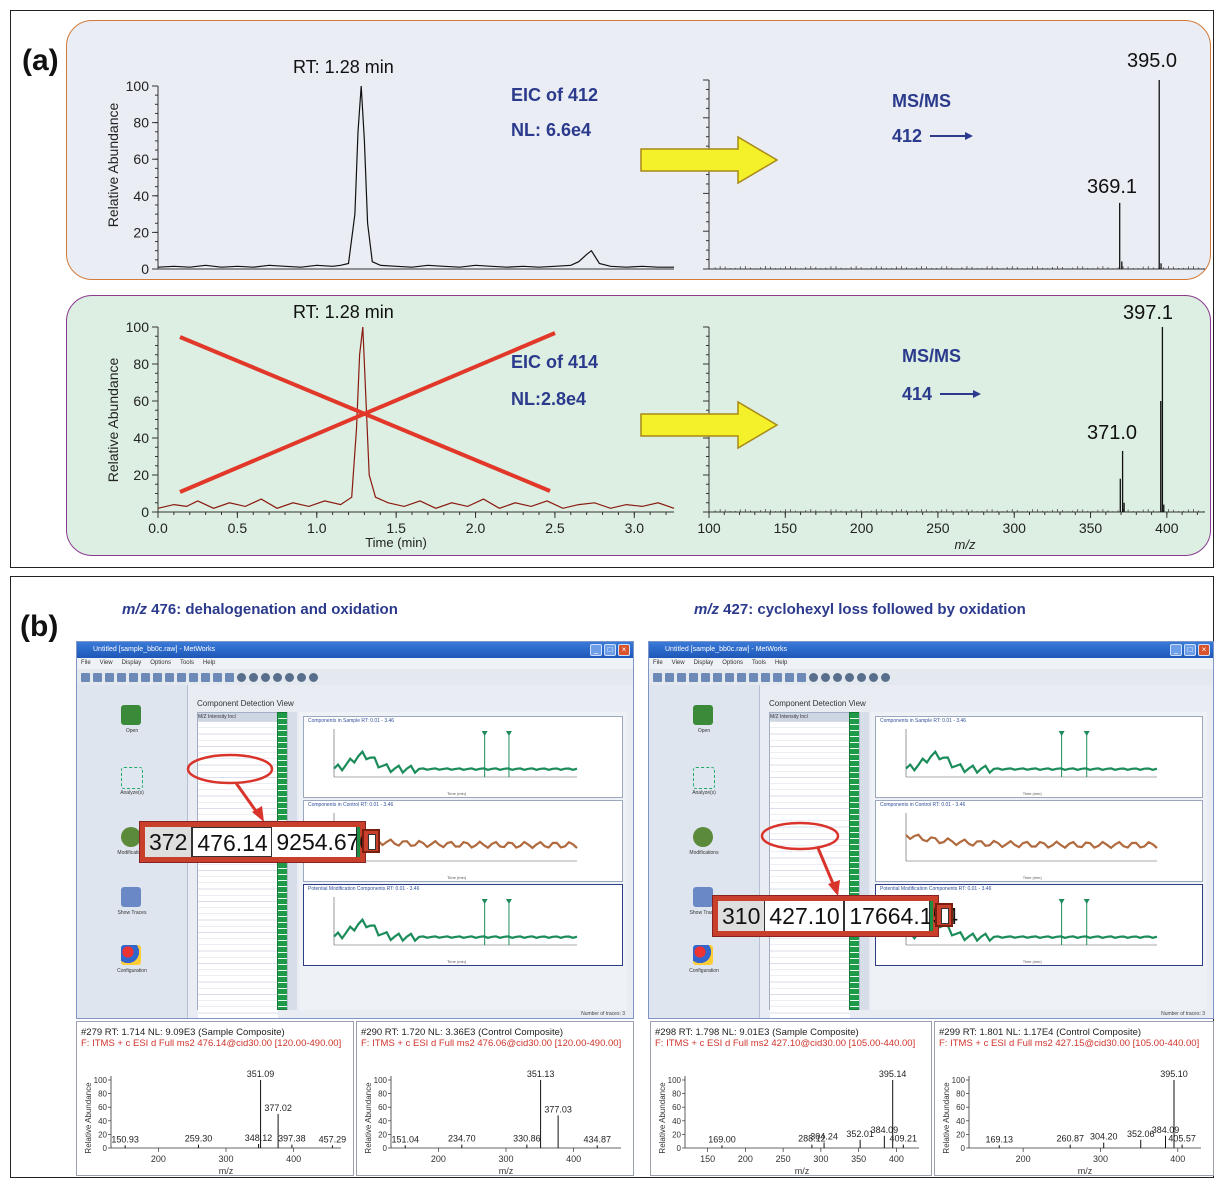  I want to click on spectrum-peak-label: 234.70, so click(462, 1139).